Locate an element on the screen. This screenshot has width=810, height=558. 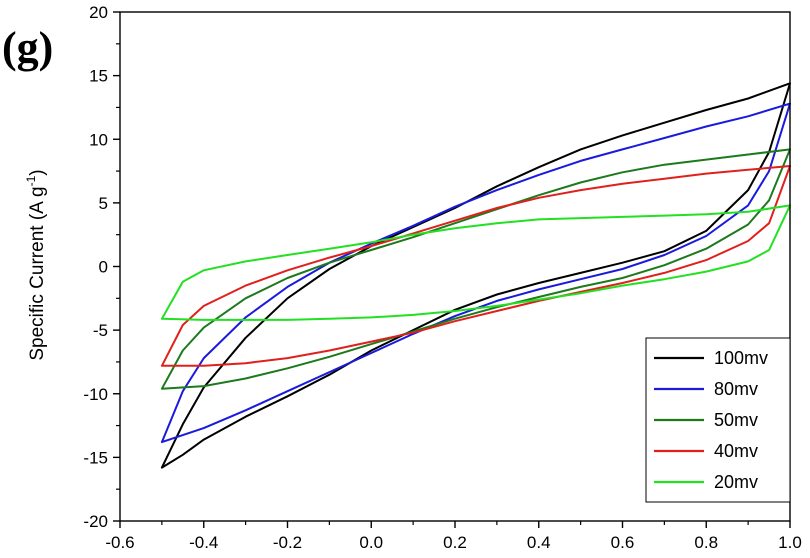
y-tick-label: 20 is located at coordinates (98, 12).